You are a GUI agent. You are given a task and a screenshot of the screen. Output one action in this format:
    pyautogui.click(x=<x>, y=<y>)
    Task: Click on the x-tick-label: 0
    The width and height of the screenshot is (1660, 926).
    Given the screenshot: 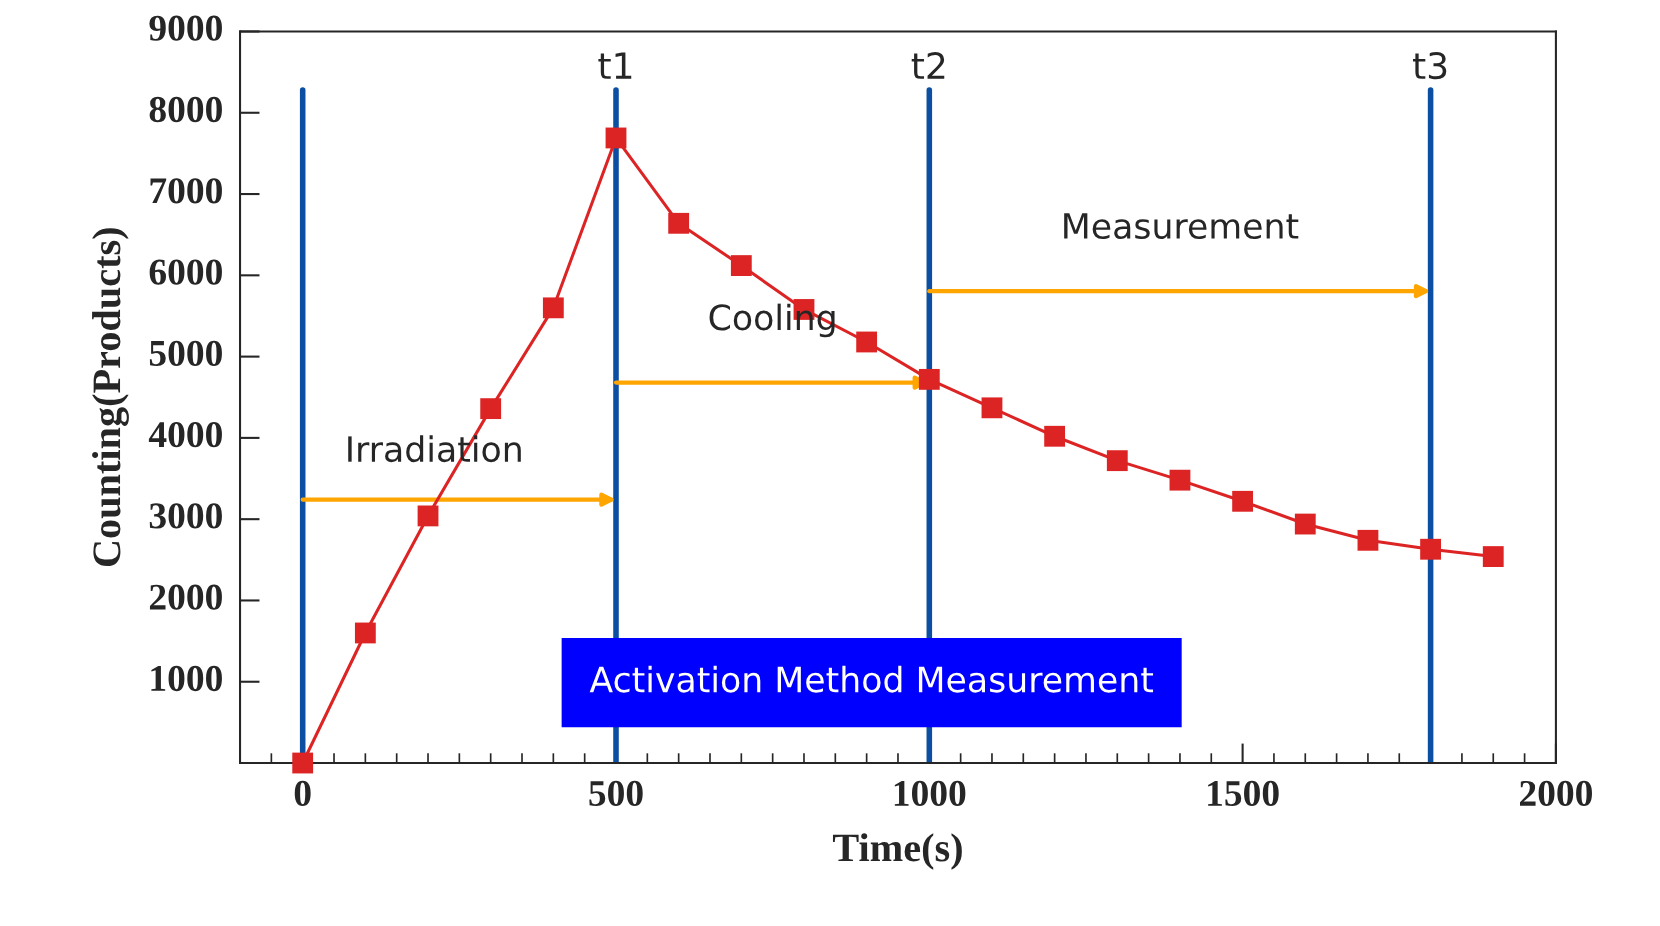 What is the action you would take?
    pyautogui.click(x=302, y=793)
    